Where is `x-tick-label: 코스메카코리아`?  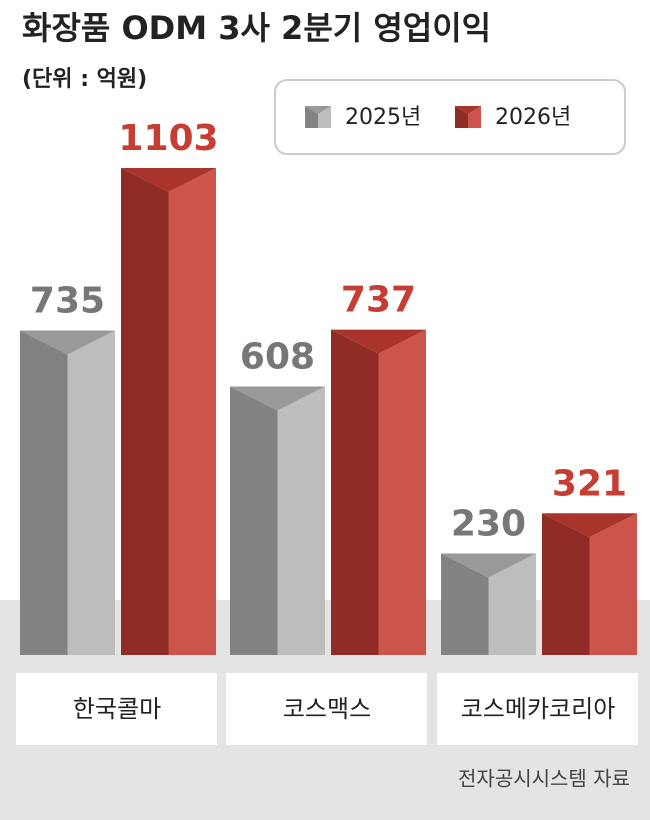 x-tick-label: 코스메카코리아 is located at coordinates (538, 709).